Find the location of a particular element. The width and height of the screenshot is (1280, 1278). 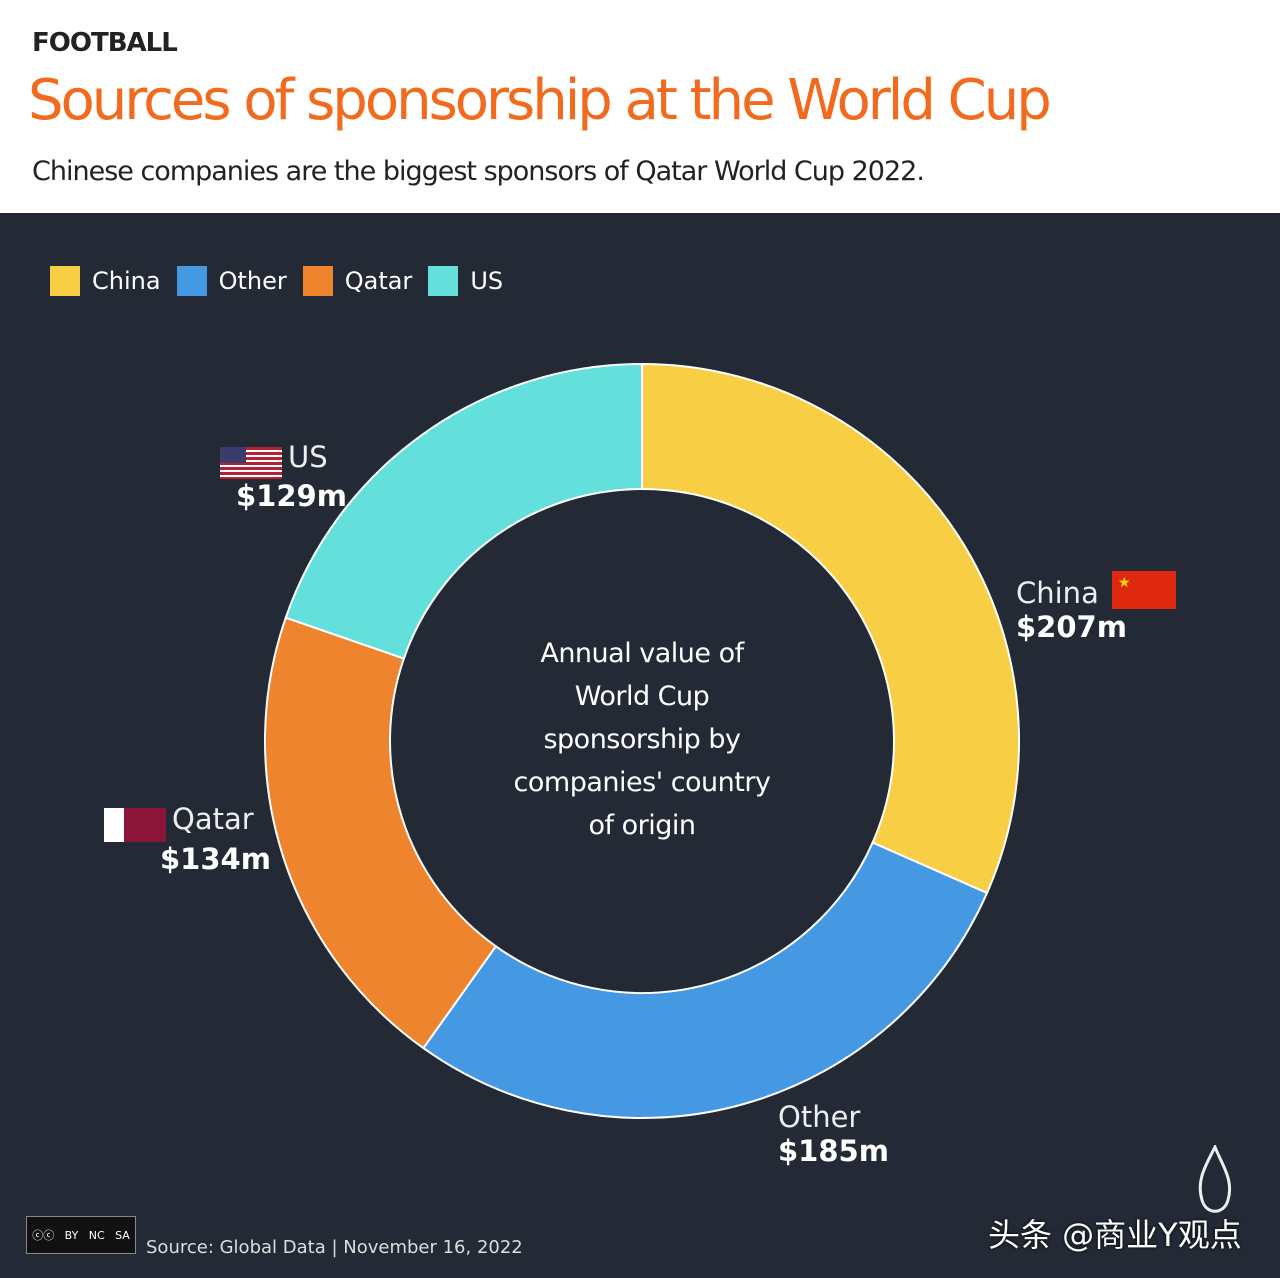

legend-label: US is located at coordinates (487, 281).